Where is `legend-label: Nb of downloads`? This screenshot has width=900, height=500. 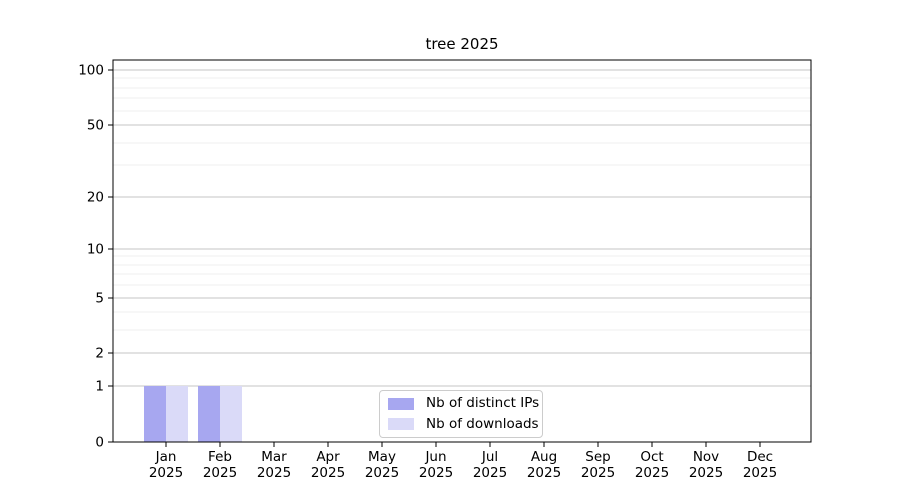
legend-label: Nb of downloads is located at coordinates (482, 423).